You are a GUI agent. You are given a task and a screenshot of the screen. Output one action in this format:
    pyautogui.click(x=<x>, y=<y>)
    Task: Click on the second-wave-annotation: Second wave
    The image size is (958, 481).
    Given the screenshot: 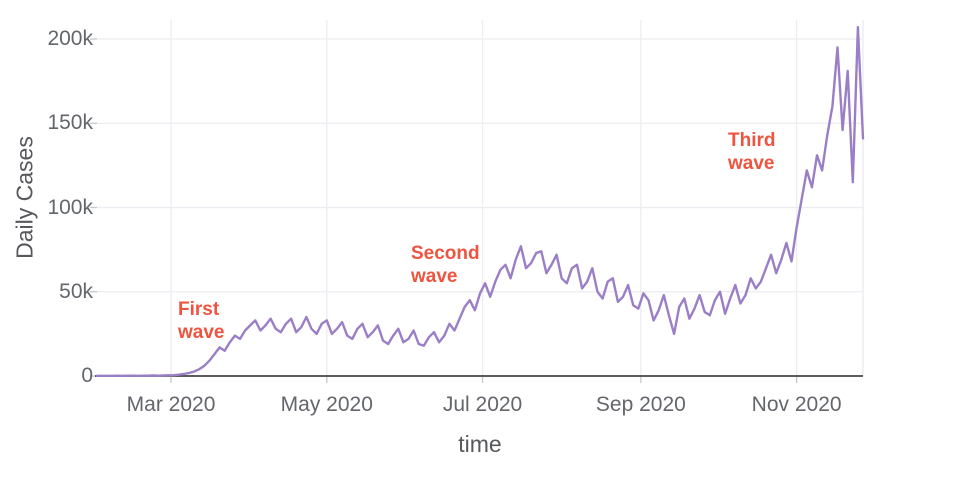 What is the action you would take?
    pyautogui.click(x=445, y=265)
    